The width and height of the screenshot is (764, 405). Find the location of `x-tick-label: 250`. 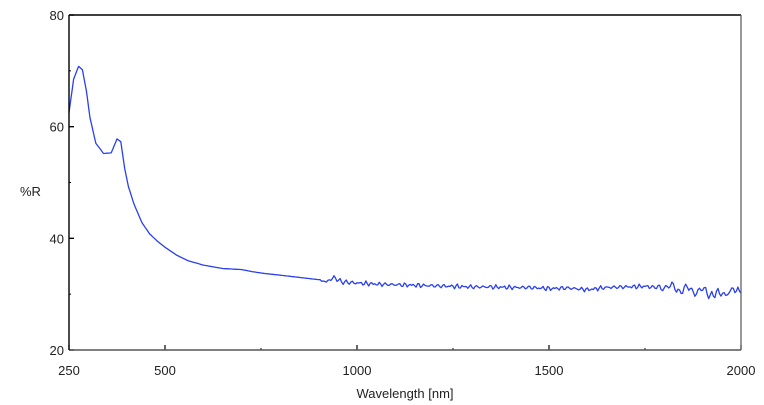

x-tick-label: 250 is located at coordinates (69, 370).